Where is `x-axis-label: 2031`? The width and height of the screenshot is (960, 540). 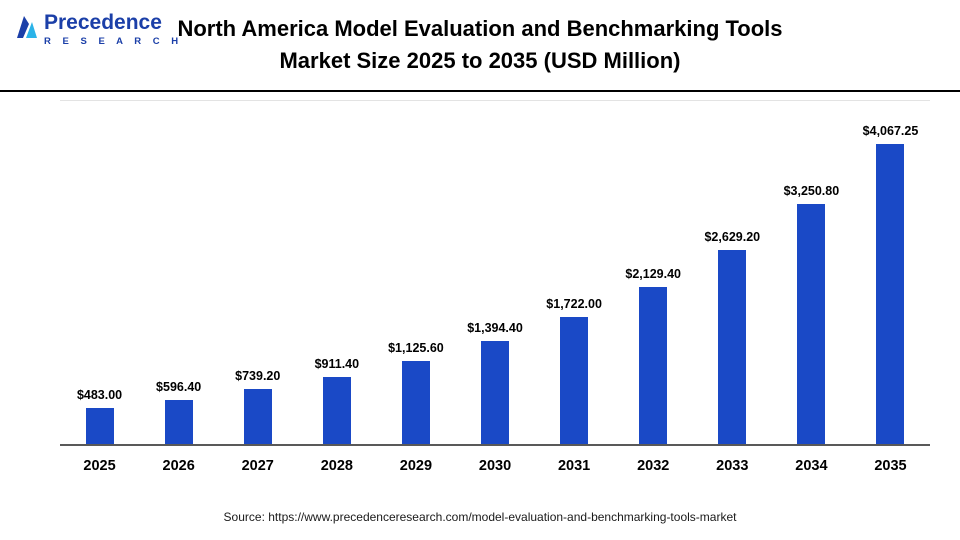
x-axis-label: 2031 is located at coordinates (574, 466).